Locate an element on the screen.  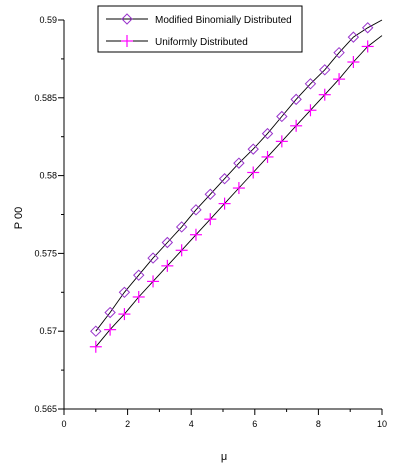
y-tick-label: 0.57 is located at coordinates (48, 331).